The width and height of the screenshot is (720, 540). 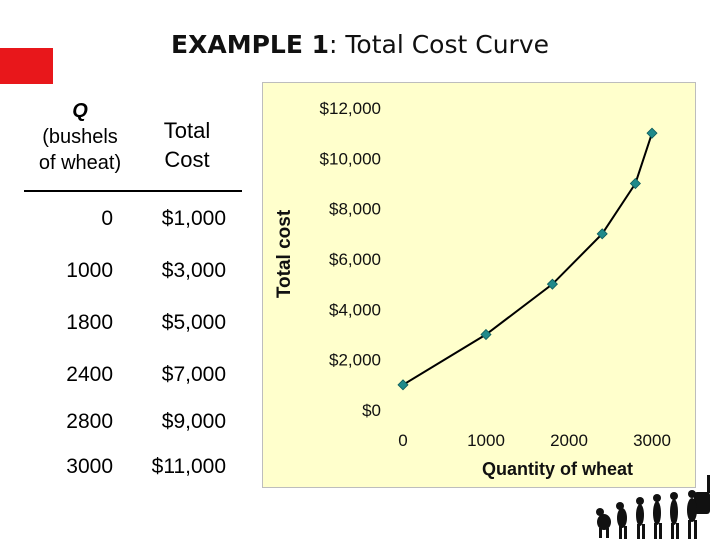 What do you see at coordinates (371, 410) in the screenshot?
I see `y-tick-label: $0` at bounding box center [371, 410].